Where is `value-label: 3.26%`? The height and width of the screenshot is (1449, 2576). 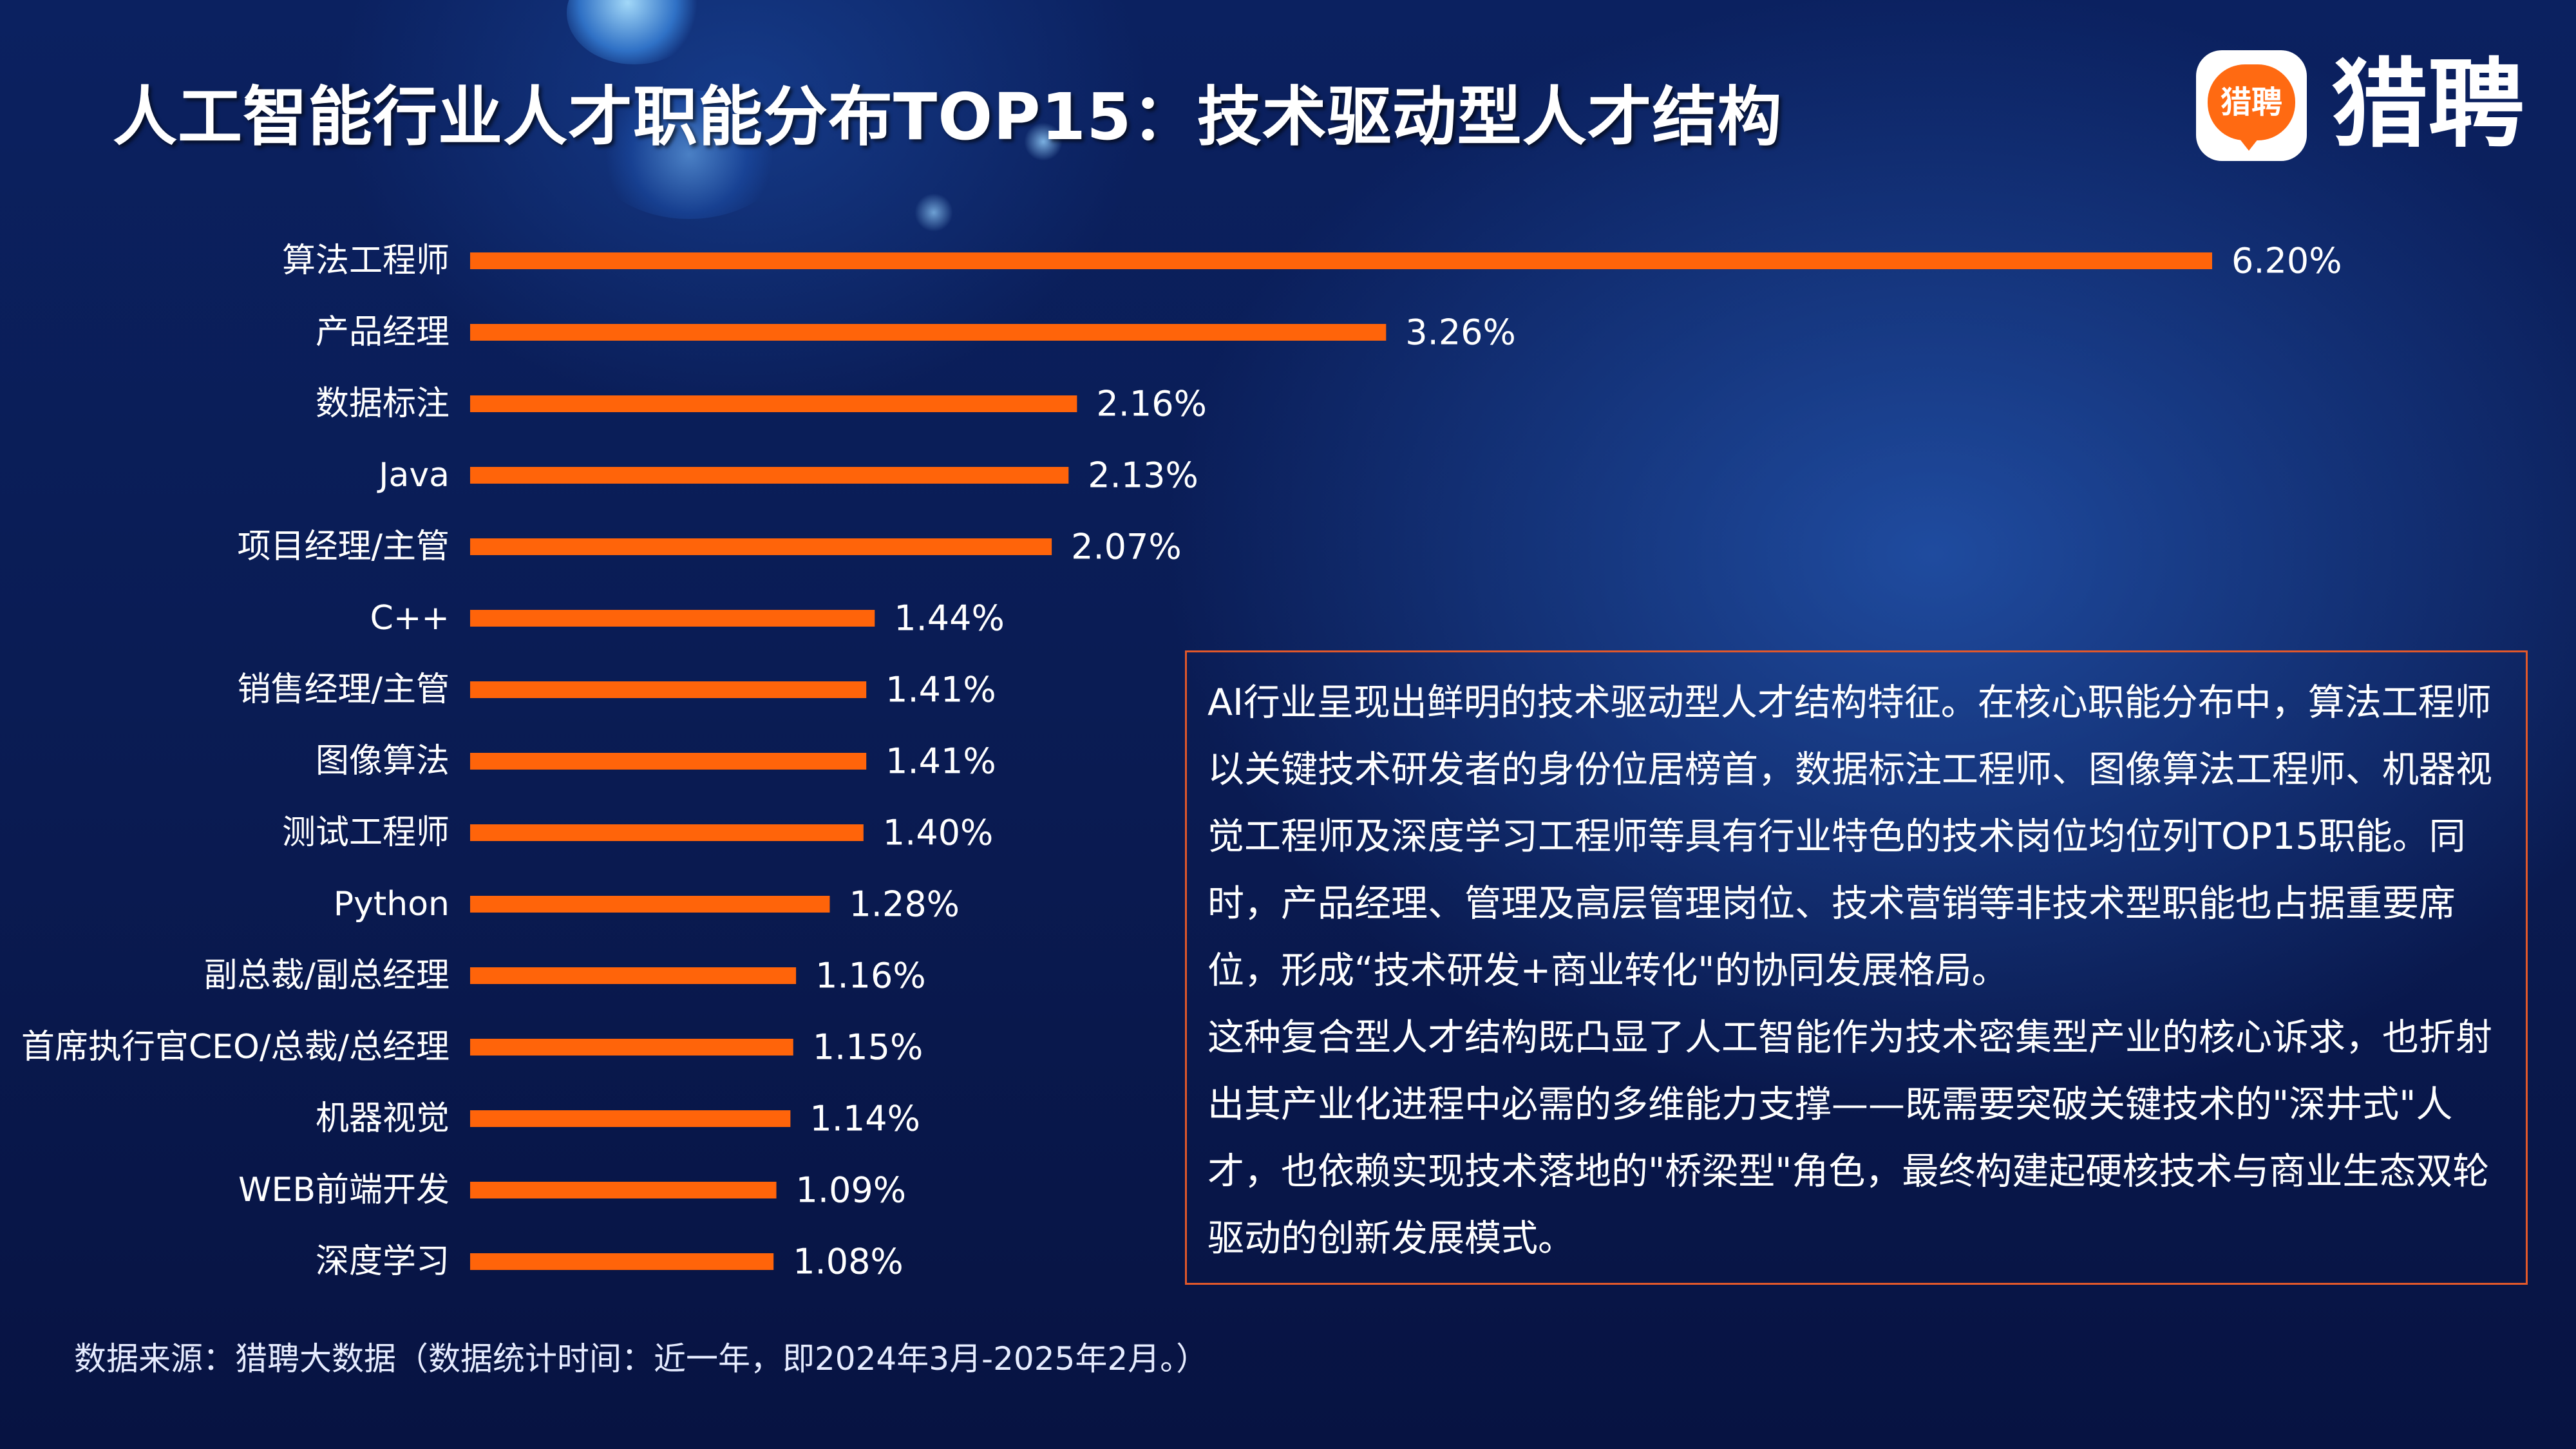 value-label: 3.26% is located at coordinates (1461, 333).